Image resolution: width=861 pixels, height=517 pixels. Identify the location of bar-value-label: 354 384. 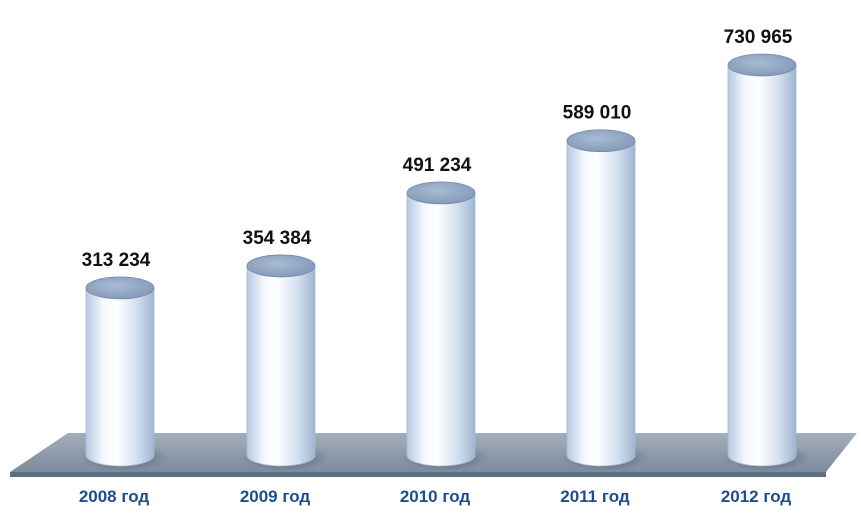
(277, 238).